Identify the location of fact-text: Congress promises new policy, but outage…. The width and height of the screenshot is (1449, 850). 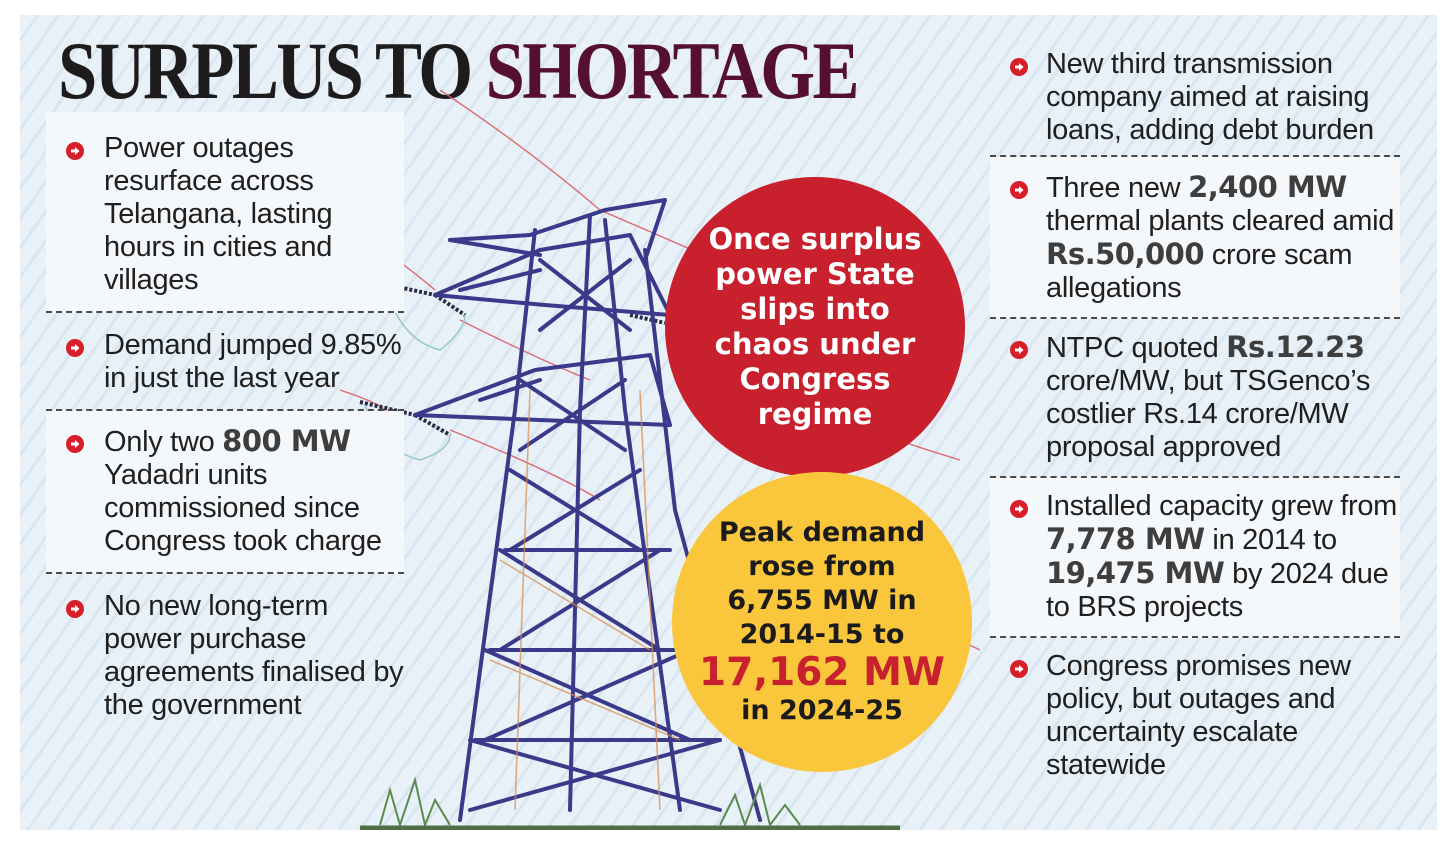
(1198, 715).